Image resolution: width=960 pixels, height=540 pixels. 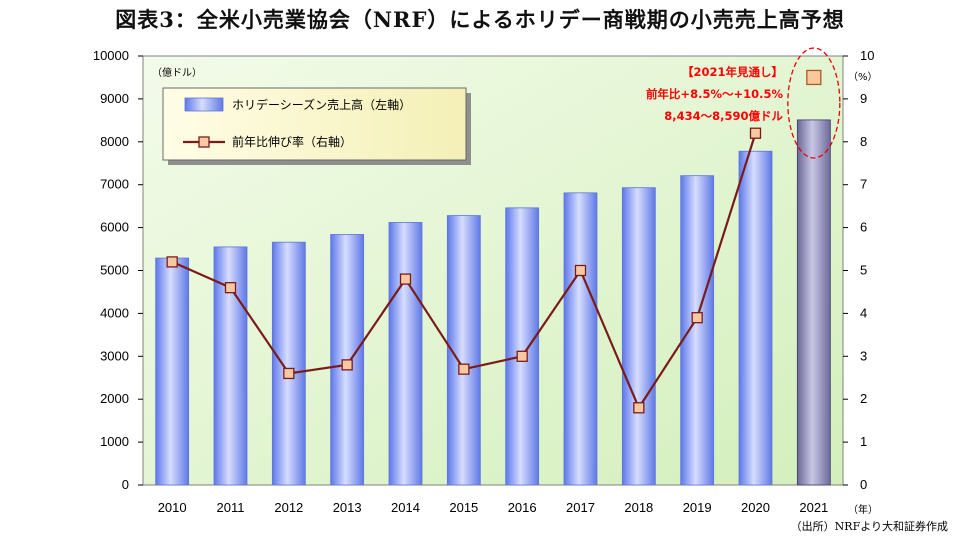 What do you see at coordinates (863, 484) in the screenshot?
I see `right-axis-tick-label: 0` at bounding box center [863, 484].